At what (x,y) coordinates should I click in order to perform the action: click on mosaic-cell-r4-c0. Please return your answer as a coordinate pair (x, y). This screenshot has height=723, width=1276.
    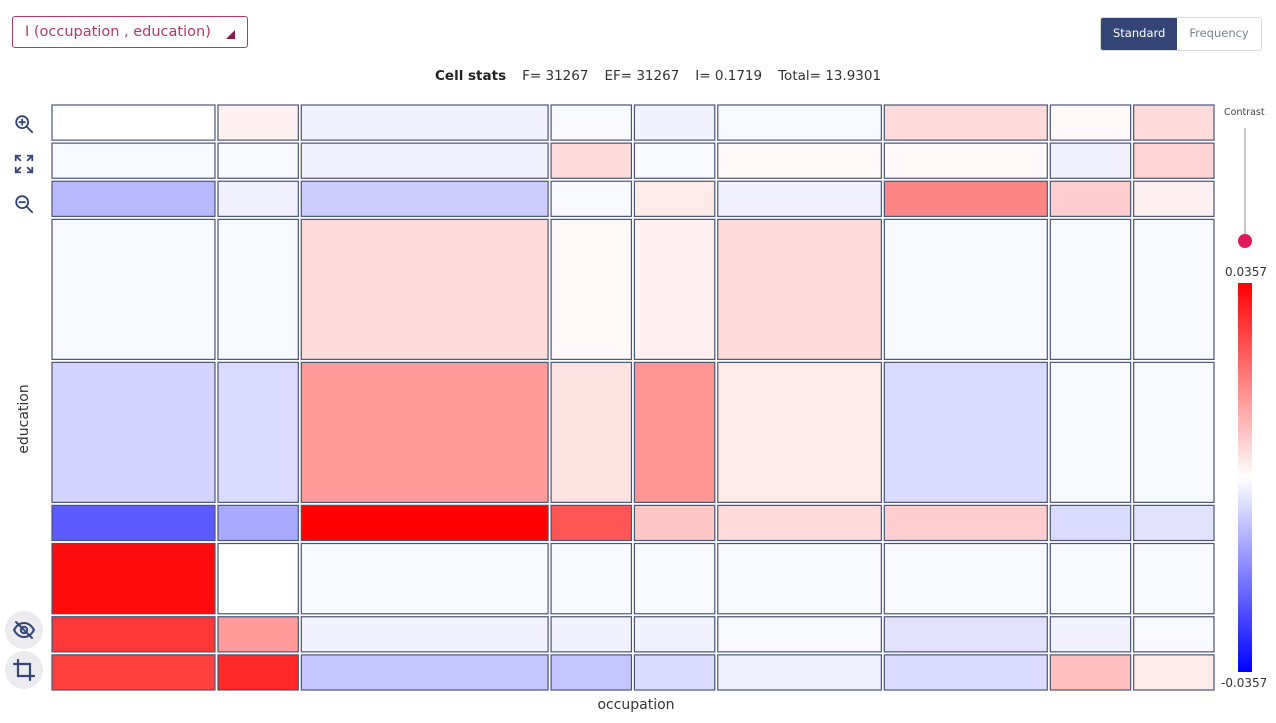
    Looking at the image, I should click on (133, 432).